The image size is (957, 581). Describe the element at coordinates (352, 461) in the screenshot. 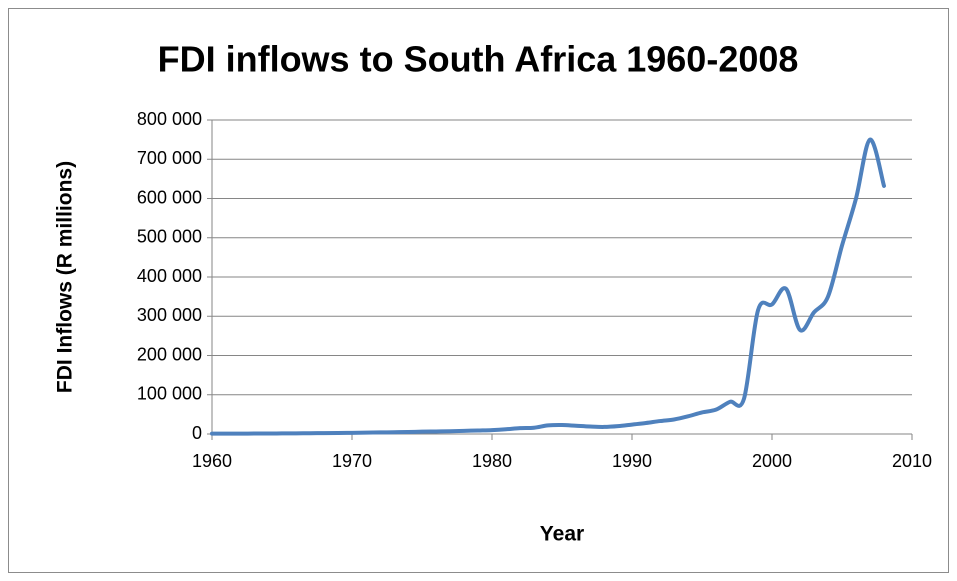

I see `x-tick-label: 1970` at that location.